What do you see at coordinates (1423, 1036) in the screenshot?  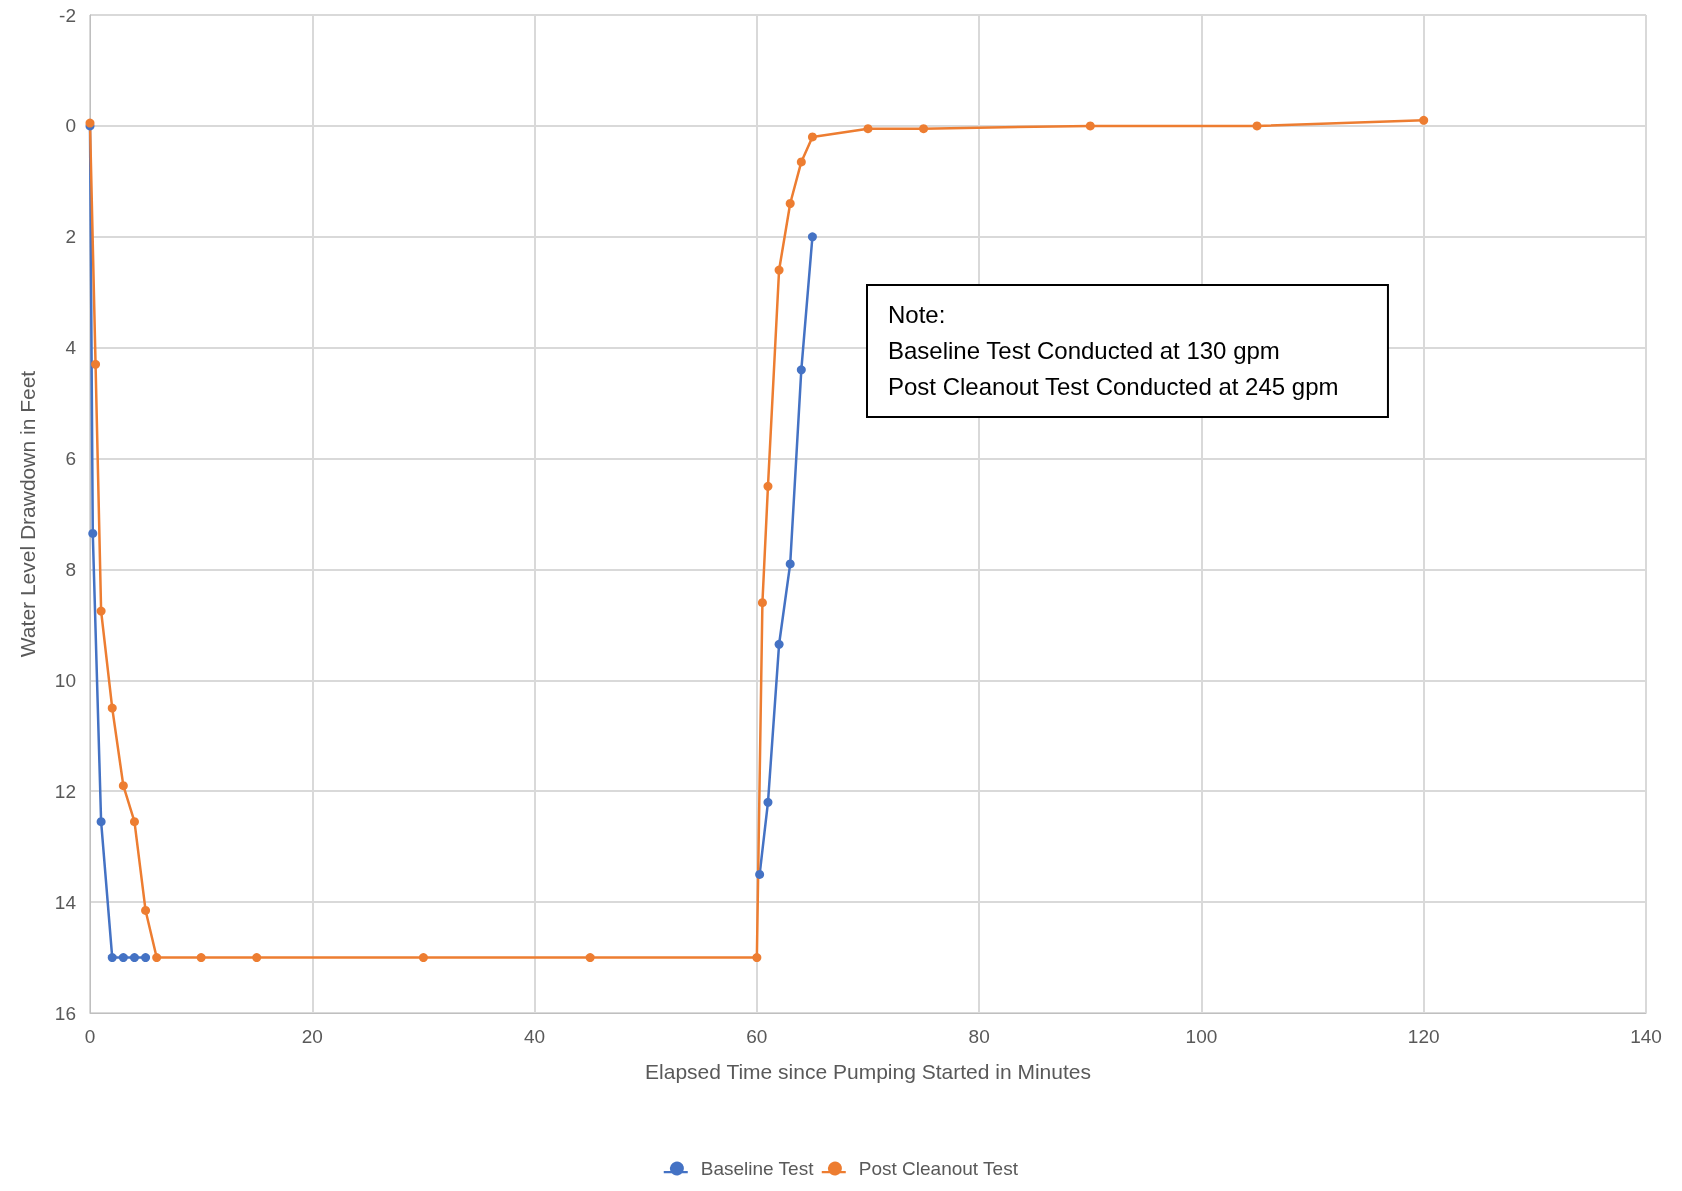 I see `x-tick-label: 120` at bounding box center [1423, 1036].